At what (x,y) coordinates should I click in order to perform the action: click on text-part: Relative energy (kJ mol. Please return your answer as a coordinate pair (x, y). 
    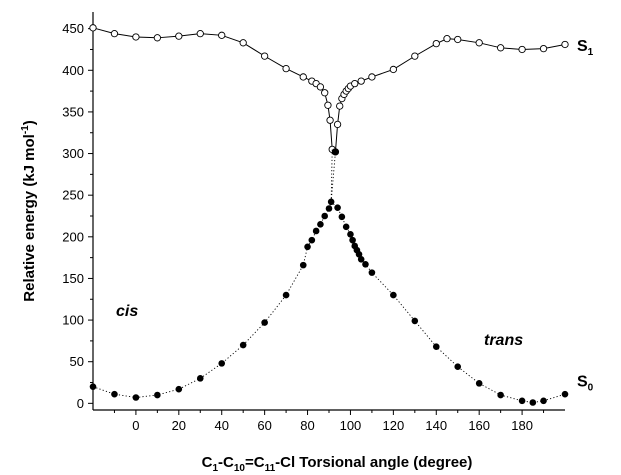
    Looking at the image, I should click on (29, 218).